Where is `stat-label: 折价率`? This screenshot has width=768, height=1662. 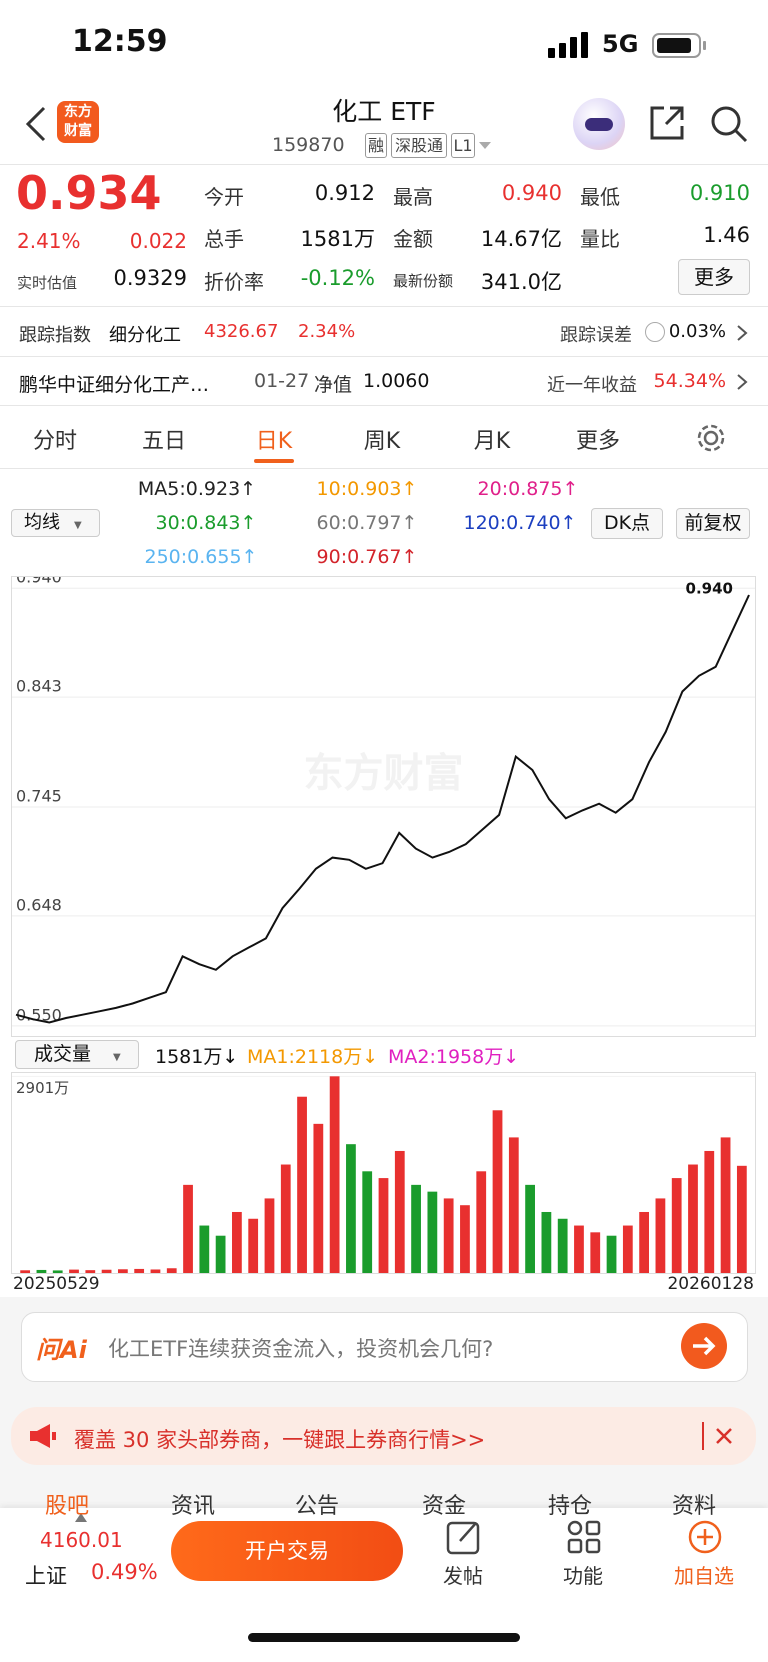
stat-label: 折价率 is located at coordinates (234, 282).